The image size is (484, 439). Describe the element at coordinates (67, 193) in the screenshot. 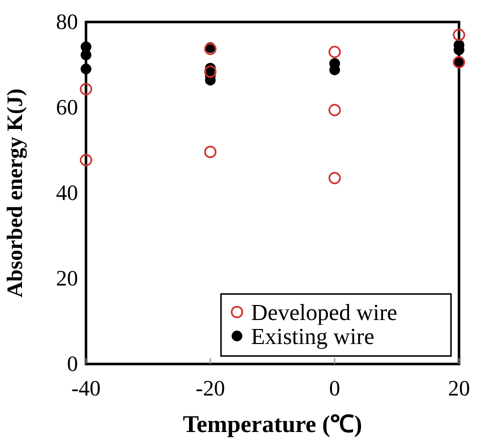

I see `y-tick-label: 40` at that location.